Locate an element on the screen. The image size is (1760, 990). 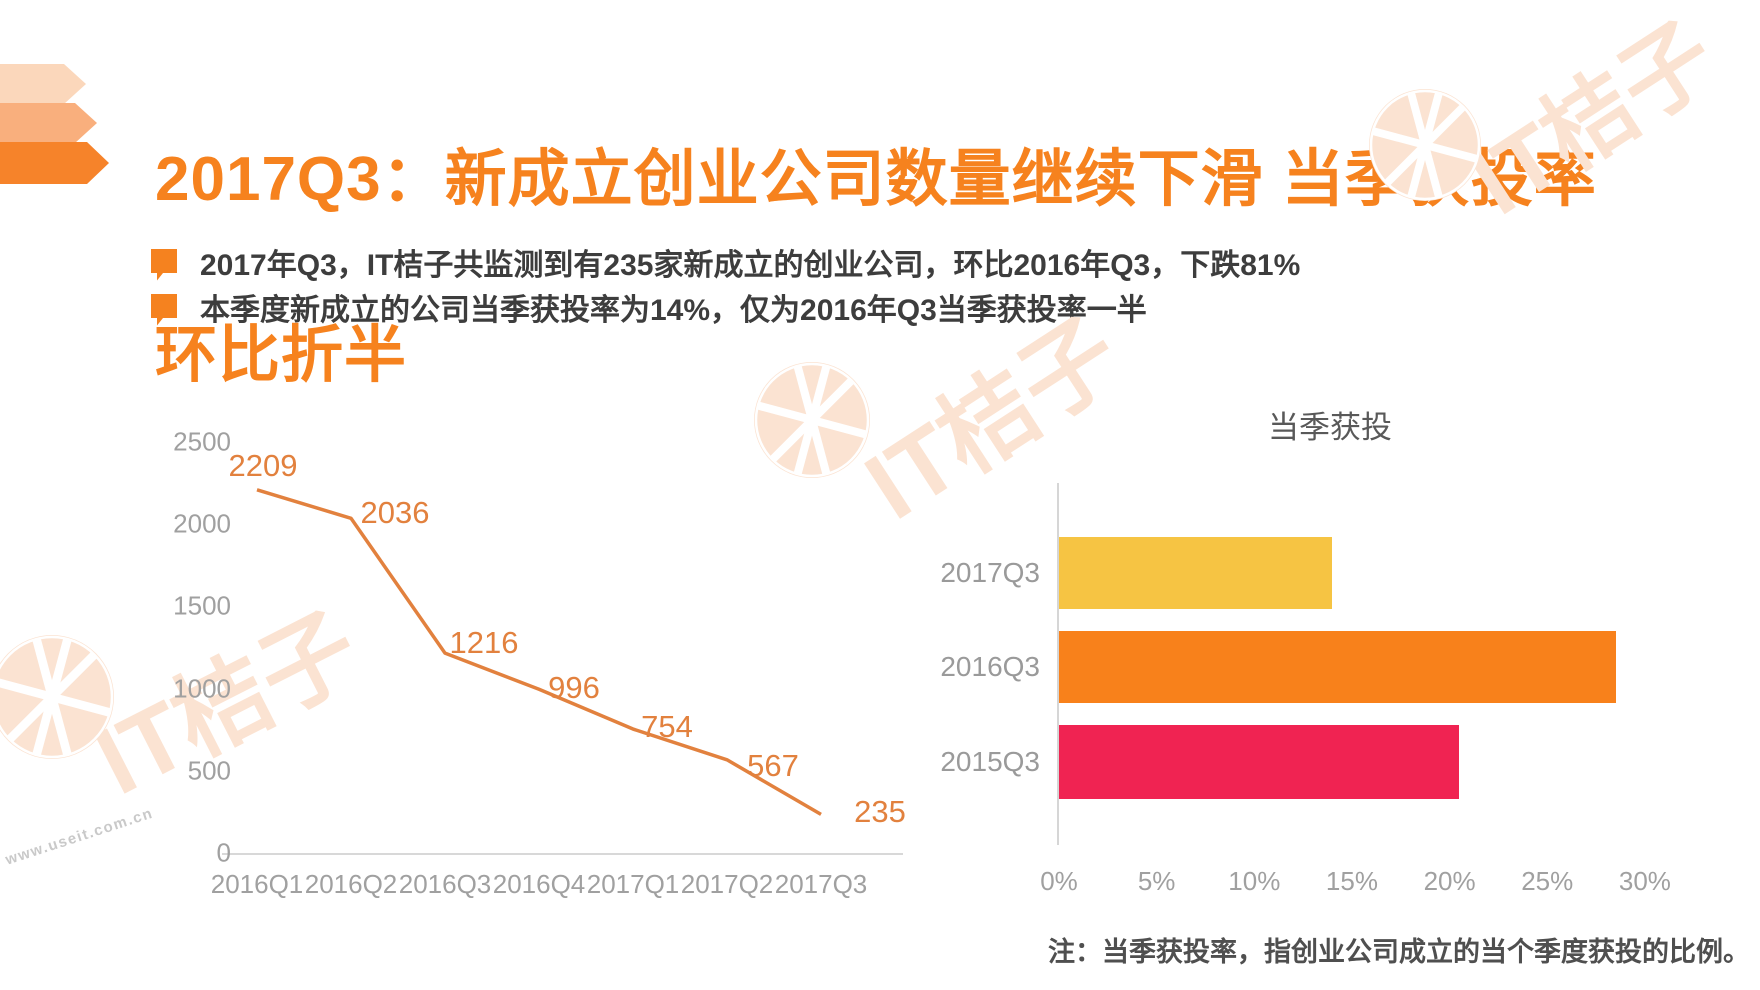
data-label: 754 is located at coordinates (667, 727).